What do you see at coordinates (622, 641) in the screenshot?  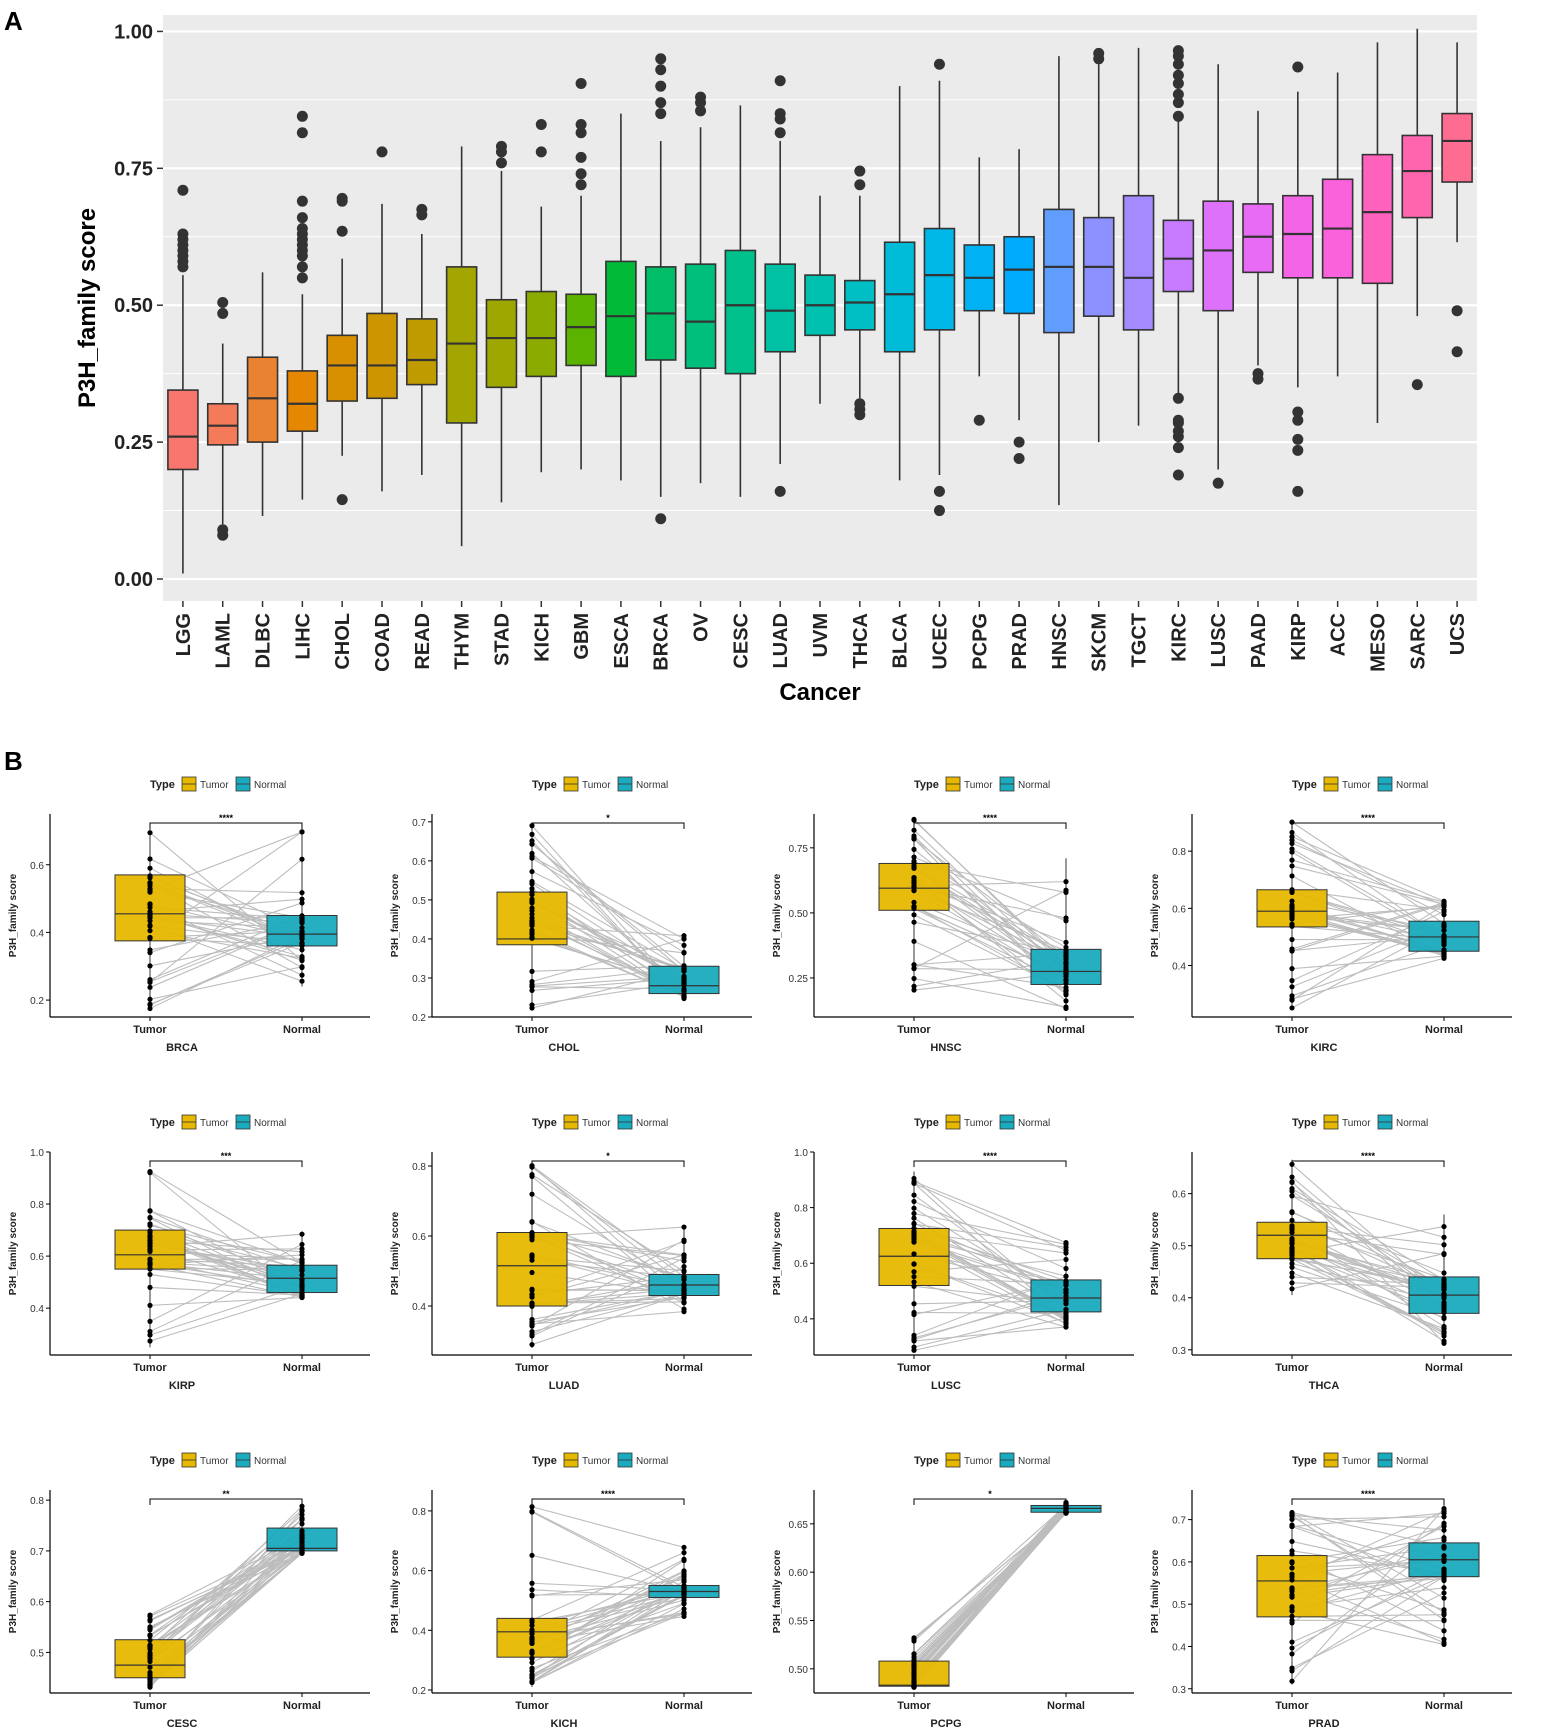 I see `x-tick-label: ESCA` at bounding box center [622, 641].